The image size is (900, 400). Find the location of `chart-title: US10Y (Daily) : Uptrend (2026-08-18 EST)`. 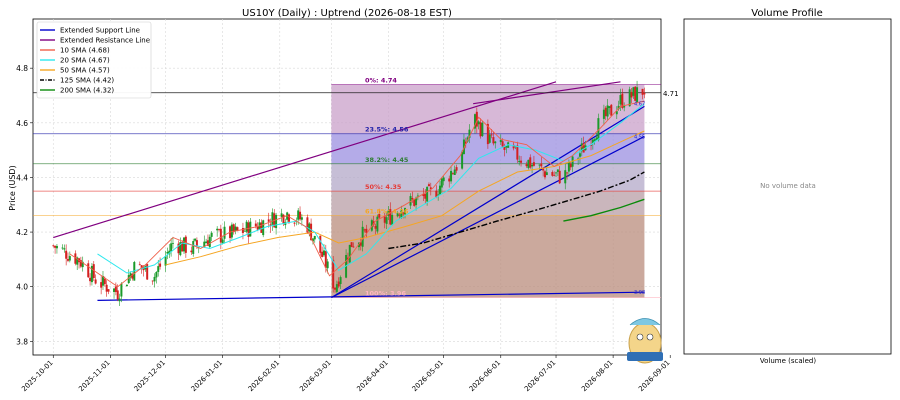

chart-title: US10Y (Daily) : Uptrend (2026-08-18 EST) is located at coordinates (347, 13).